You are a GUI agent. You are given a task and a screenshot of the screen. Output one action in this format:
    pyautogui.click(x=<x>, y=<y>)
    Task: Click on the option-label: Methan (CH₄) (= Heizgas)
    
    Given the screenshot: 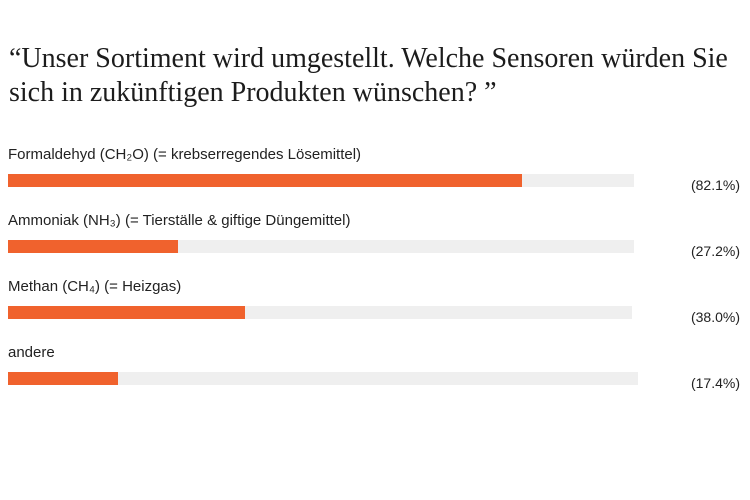 What is the action you would take?
    pyautogui.click(x=95, y=286)
    